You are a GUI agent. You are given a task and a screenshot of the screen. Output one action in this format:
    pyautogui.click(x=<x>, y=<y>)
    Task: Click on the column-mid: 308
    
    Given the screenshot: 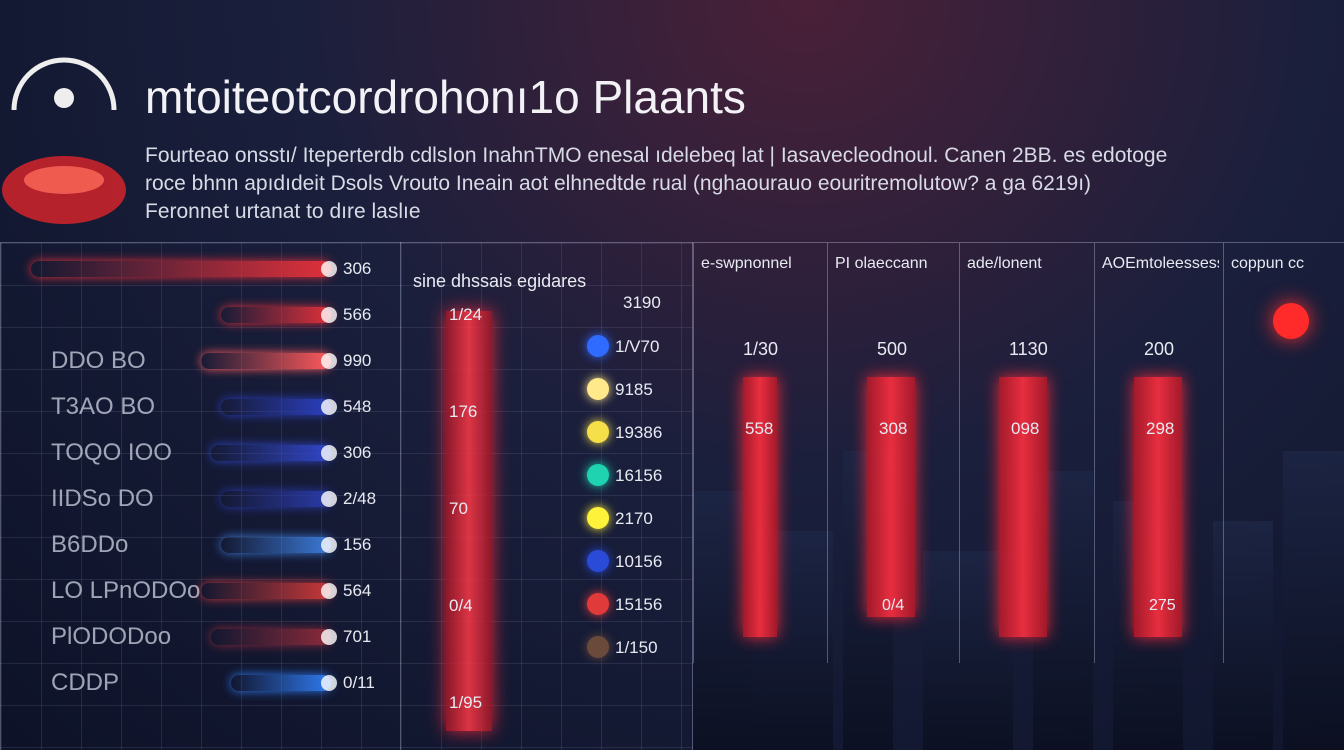 What is the action you would take?
    pyautogui.click(x=893, y=428)
    